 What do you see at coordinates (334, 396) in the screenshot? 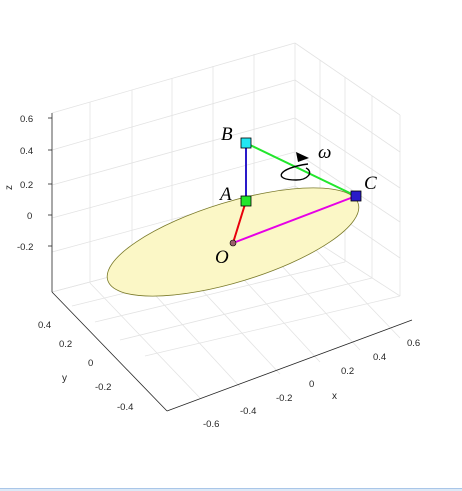
I see `x-axis-label: x` at bounding box center [334, 396].